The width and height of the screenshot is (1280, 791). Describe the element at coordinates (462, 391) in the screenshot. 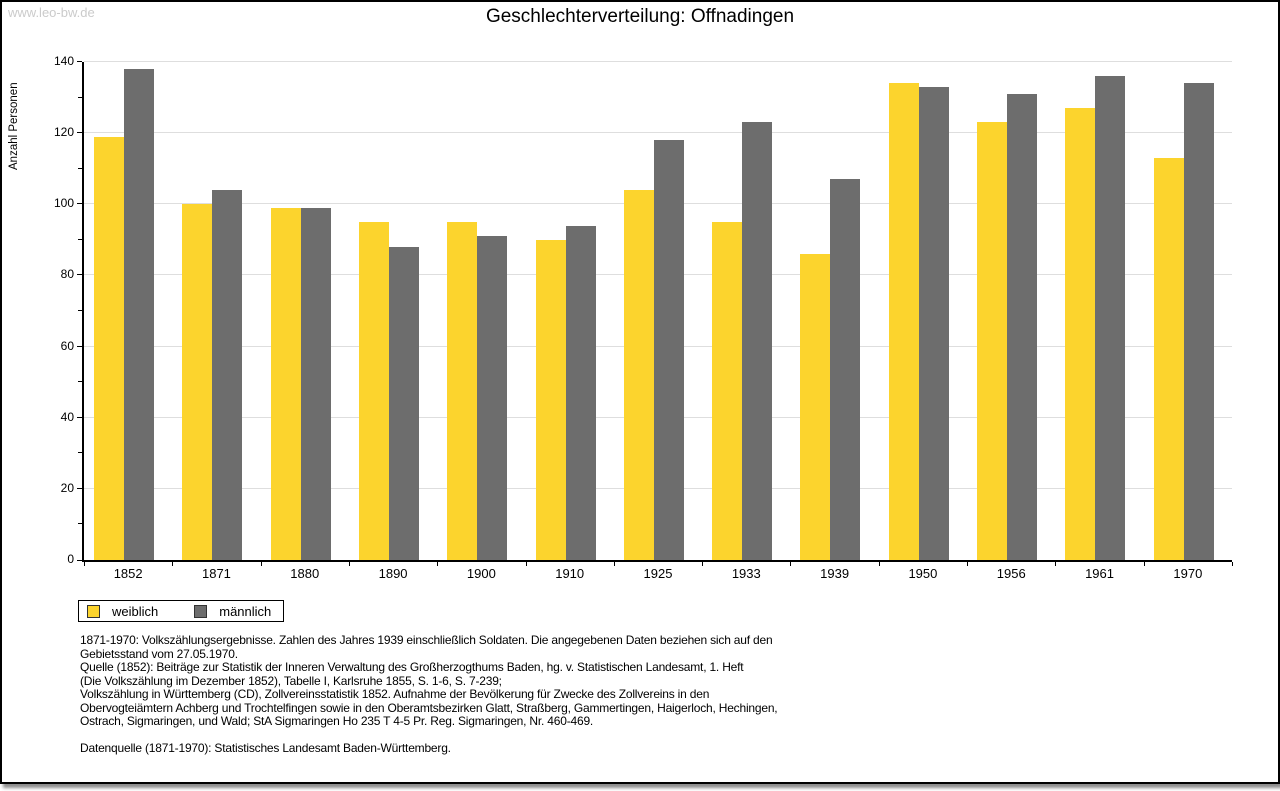

I see `bar-weiblich-1900` at that location.